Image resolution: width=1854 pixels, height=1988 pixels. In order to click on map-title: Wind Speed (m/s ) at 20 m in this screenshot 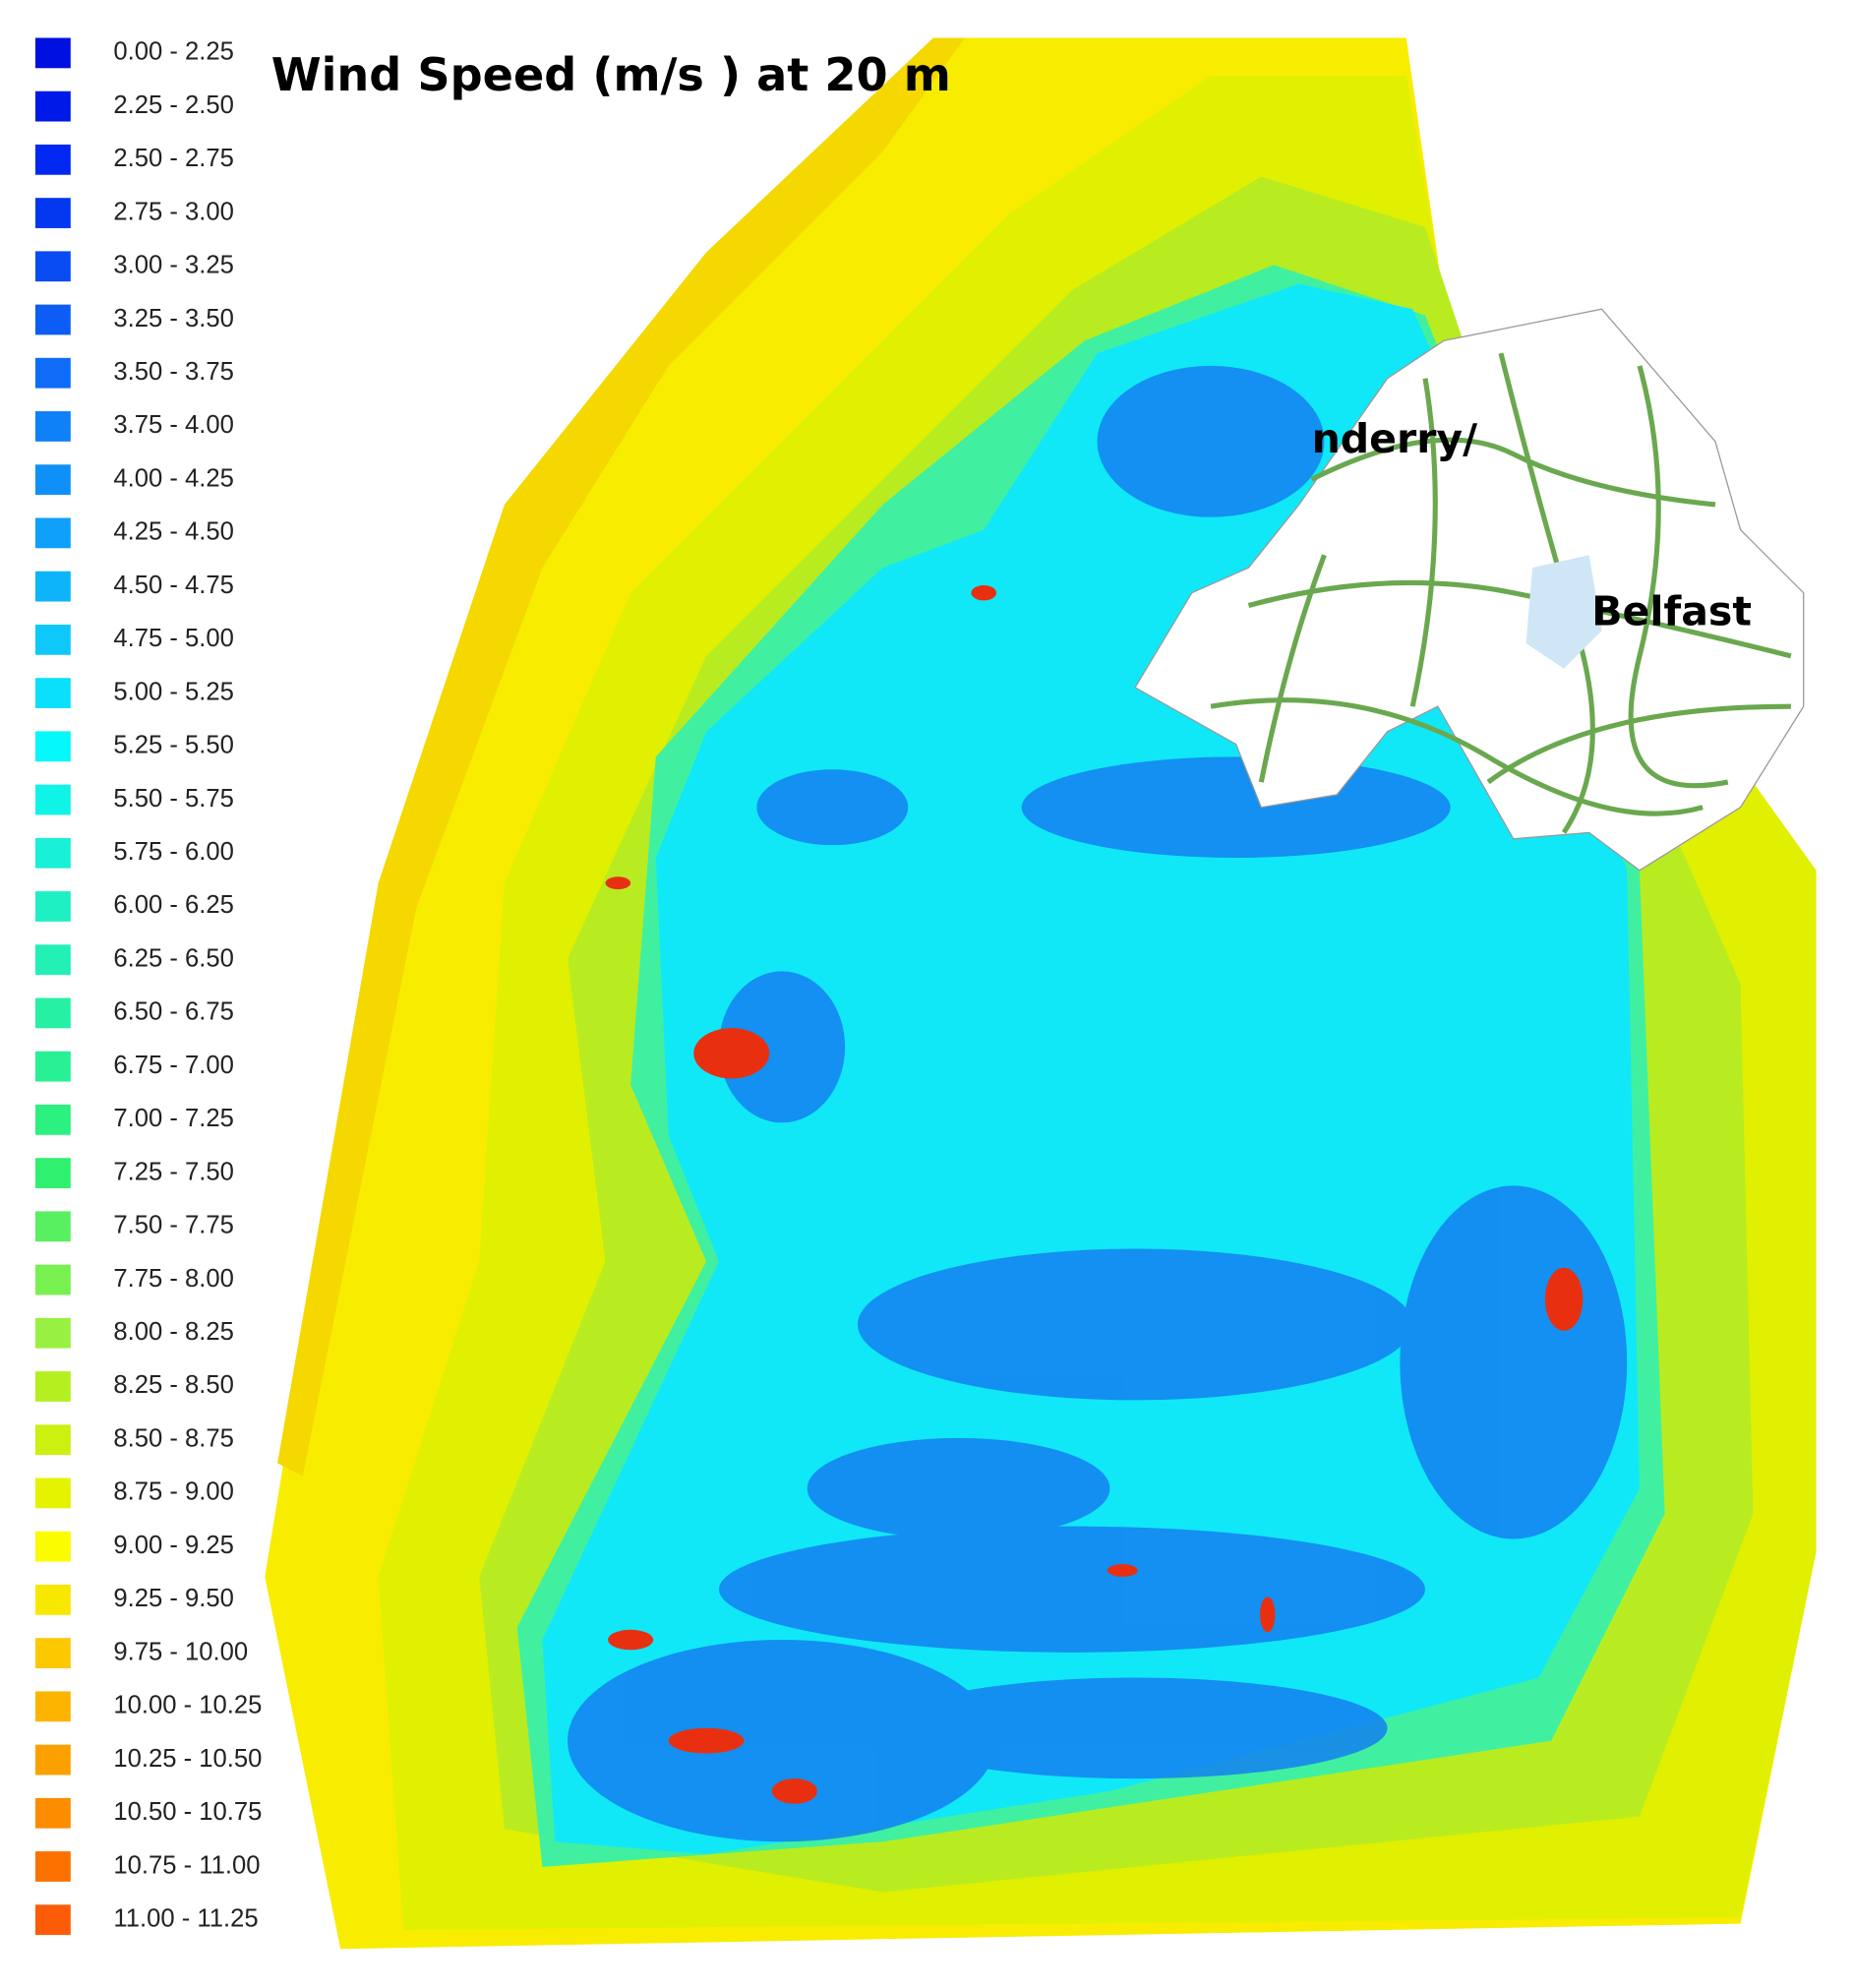, I will do `click(611, 74)`.